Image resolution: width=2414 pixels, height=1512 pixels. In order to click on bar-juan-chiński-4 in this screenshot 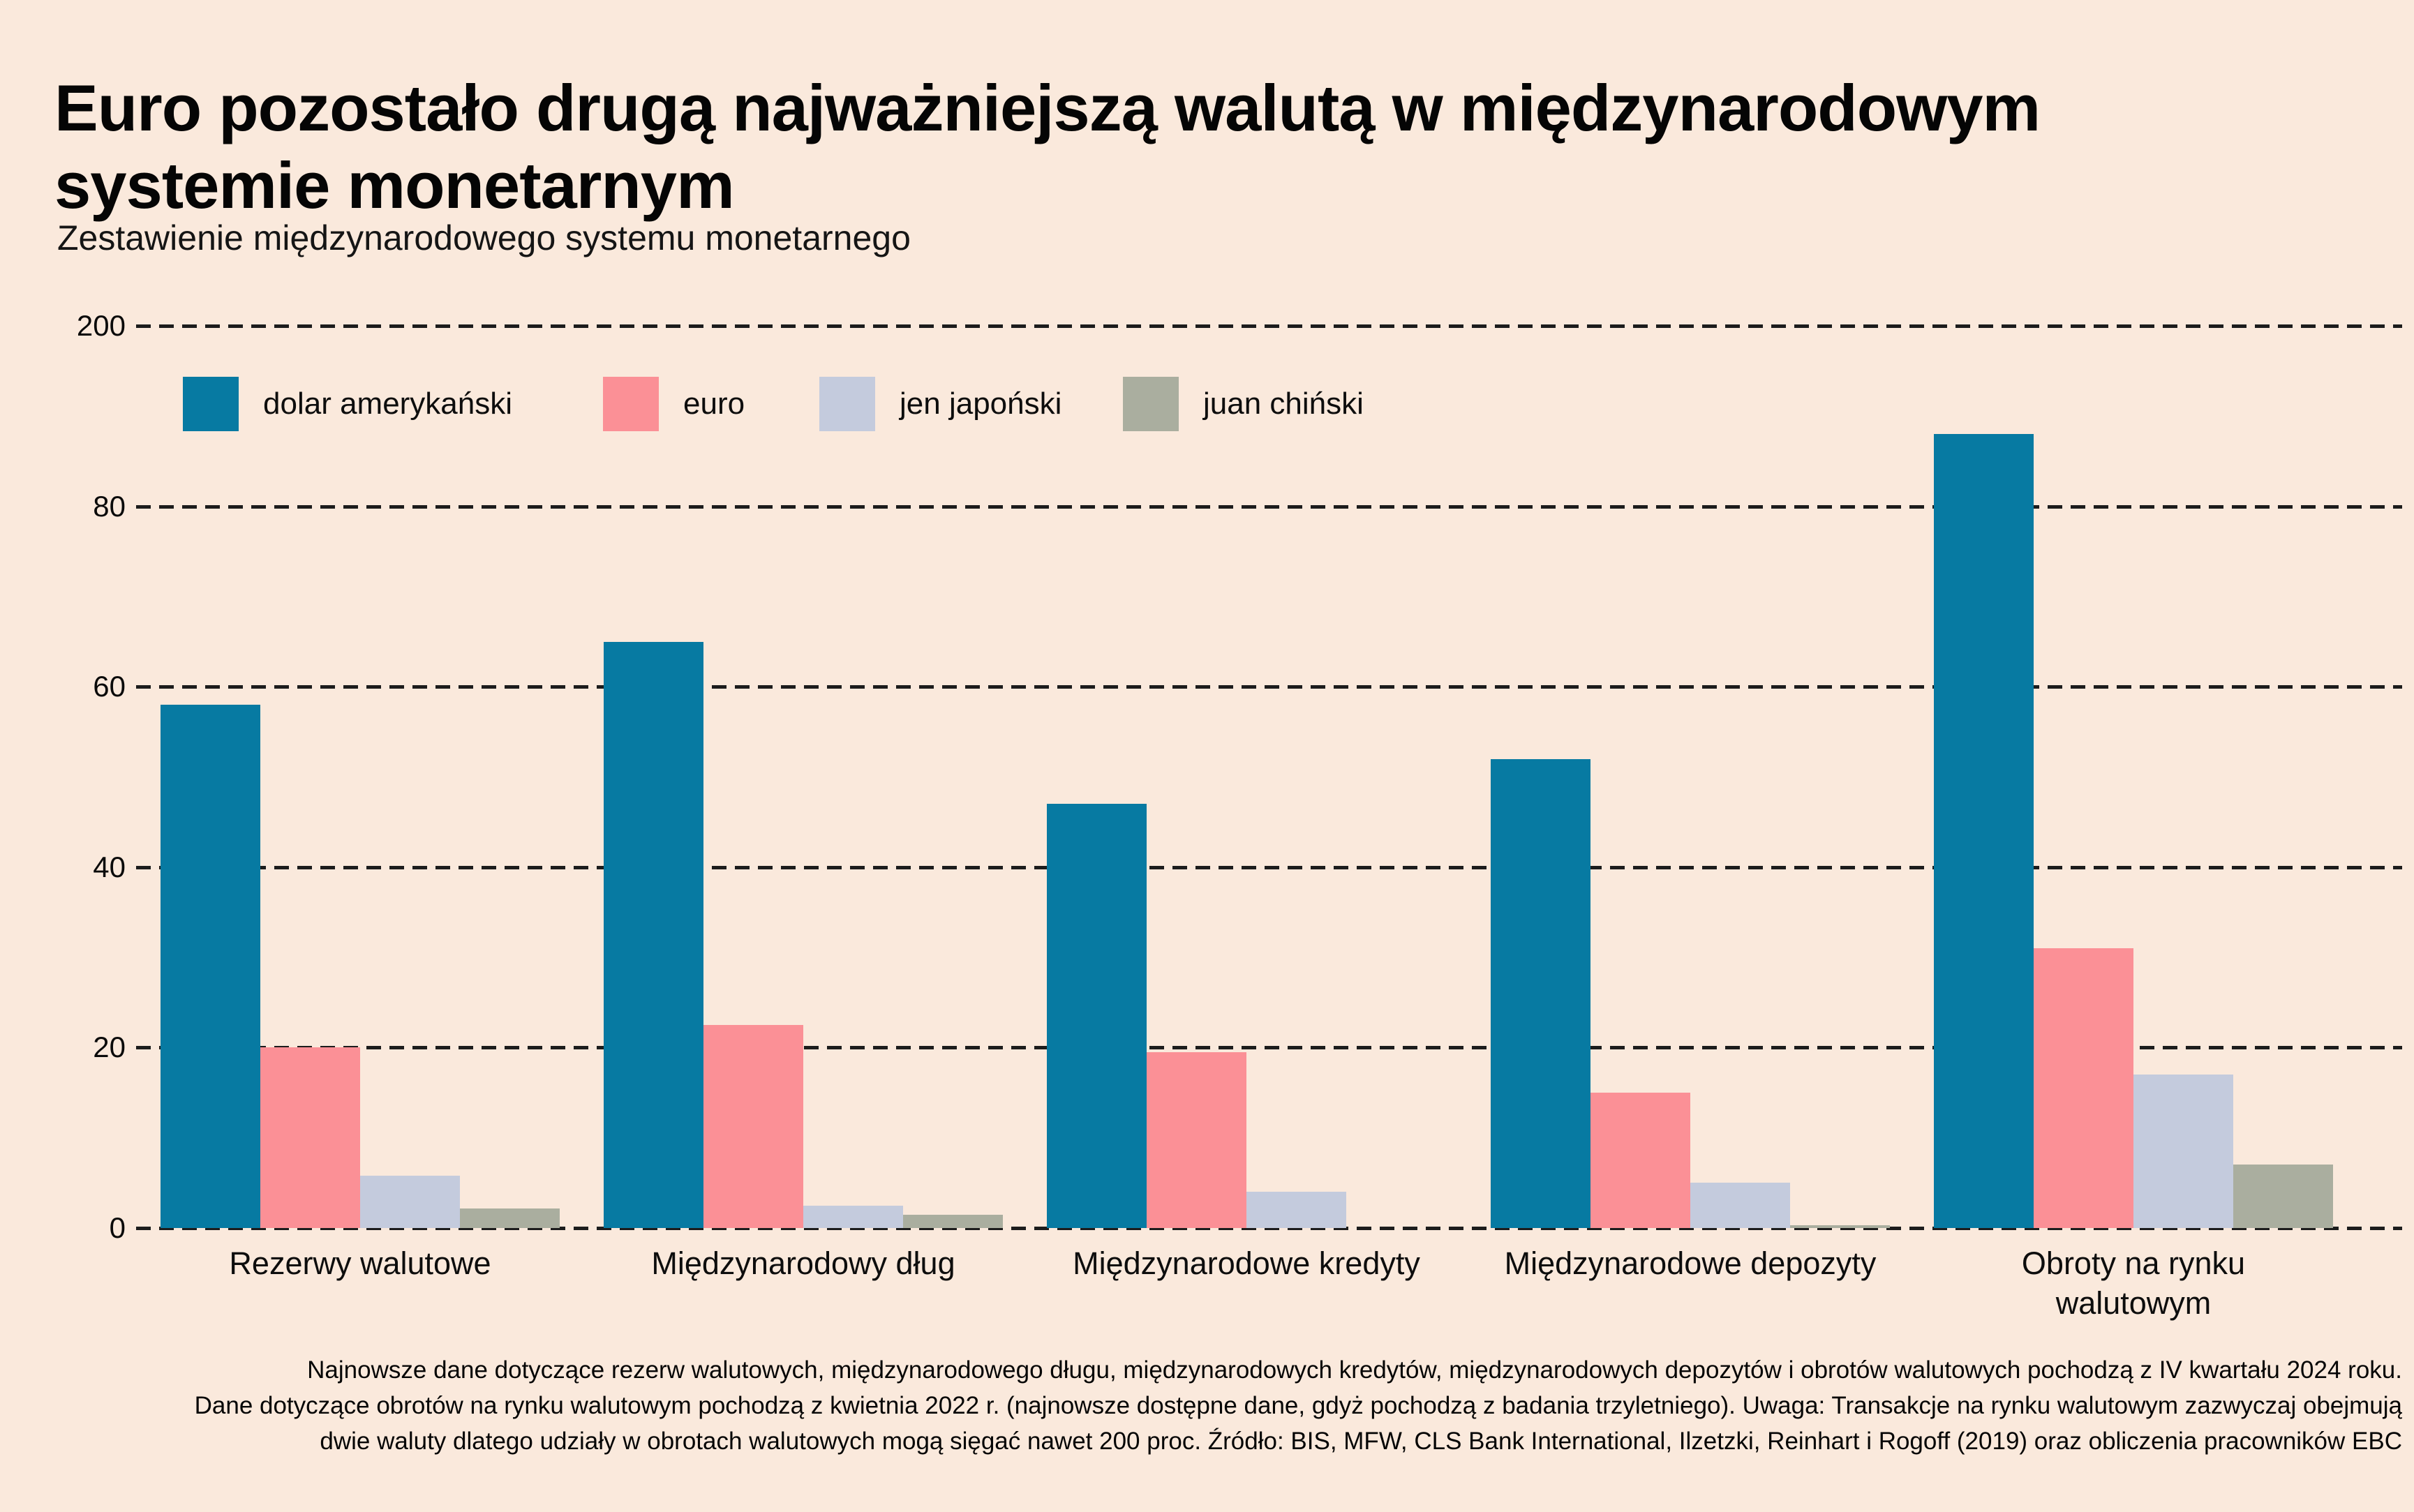, I will do `click(1840, 1226)`.